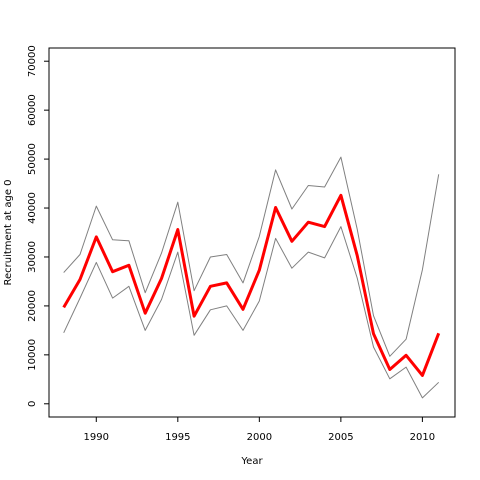 The width and height of the screenshot is (480, 480). What do you see at coordinates (259, 430) in the screenshot?
I see `x-axis: 1990 1995 2000 2005 2010` at bounding box center [259, 430].